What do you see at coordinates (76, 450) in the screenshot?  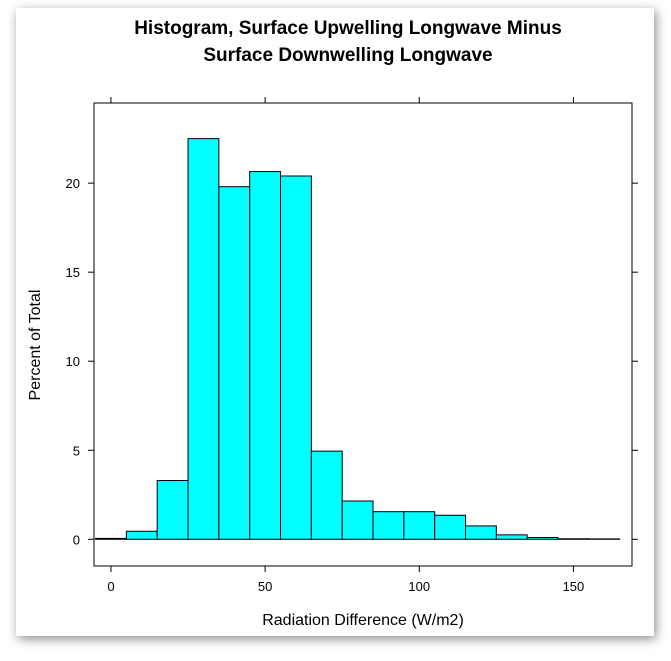 I see `y-tick-label-1: 5` at bounding box center [76, 450].